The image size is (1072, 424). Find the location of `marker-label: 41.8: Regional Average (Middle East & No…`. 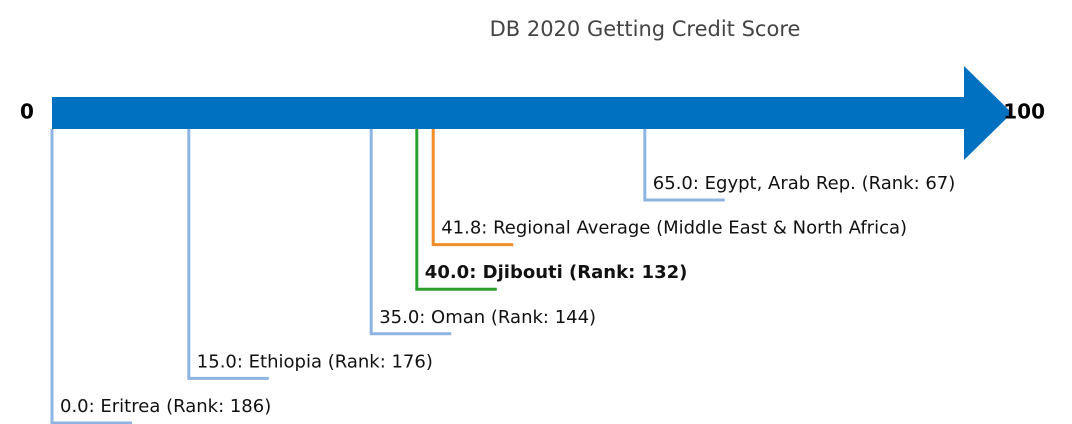

marker-label: 41.8: Regional Average (Middle East & No… is located at coordinates (674, 228).